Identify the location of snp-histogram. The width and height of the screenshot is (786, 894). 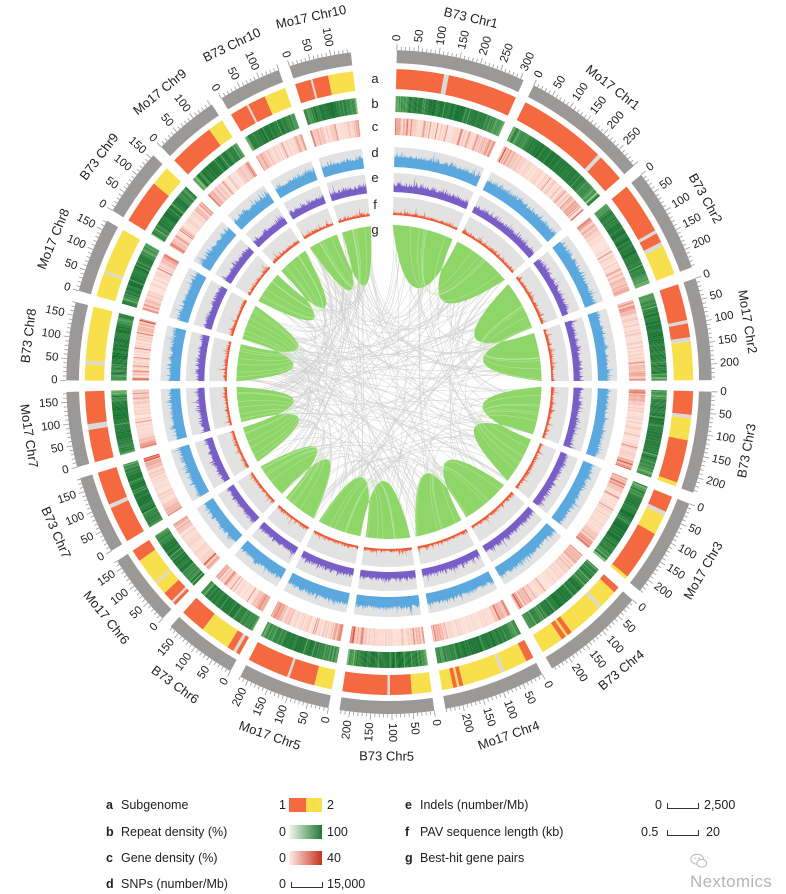
(342, 166).